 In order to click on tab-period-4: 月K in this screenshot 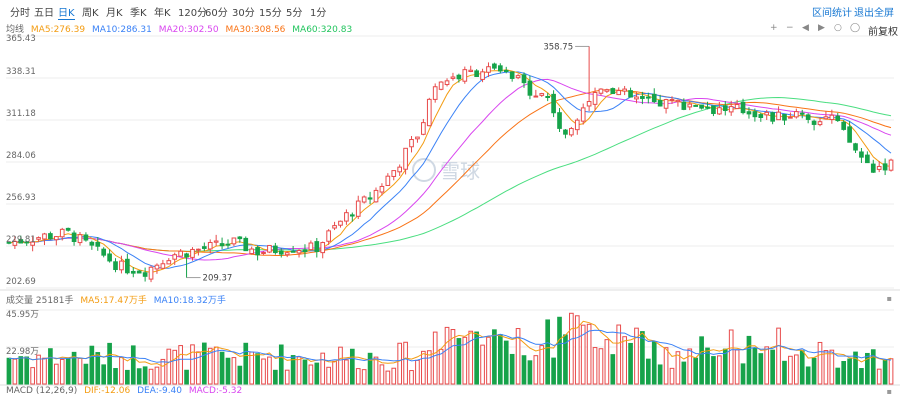, I will do `click(114, 13)`.